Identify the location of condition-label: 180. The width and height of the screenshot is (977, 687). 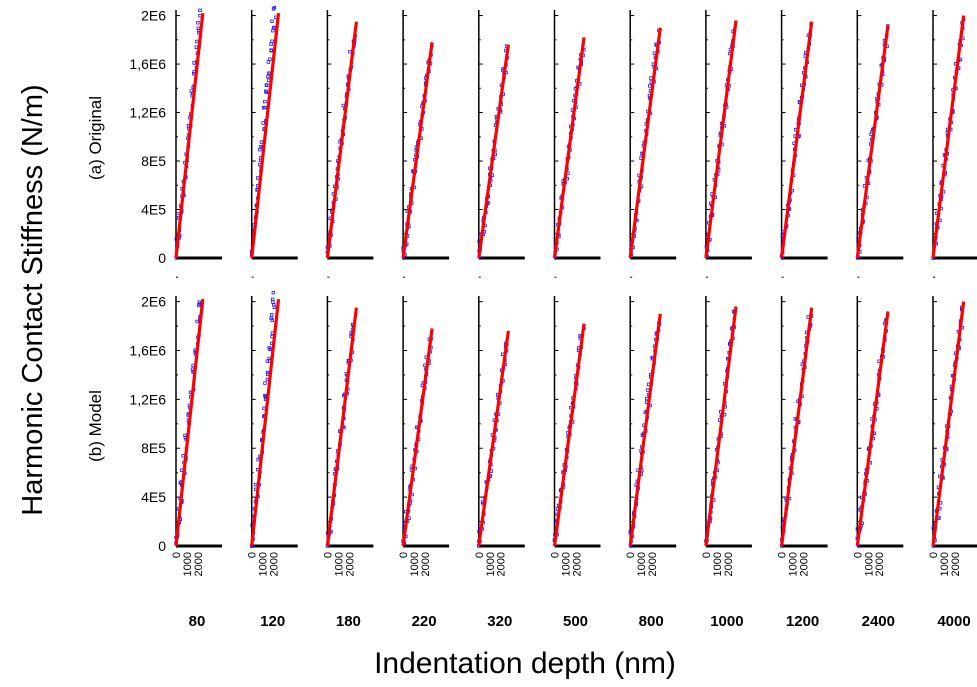
(348, 621).